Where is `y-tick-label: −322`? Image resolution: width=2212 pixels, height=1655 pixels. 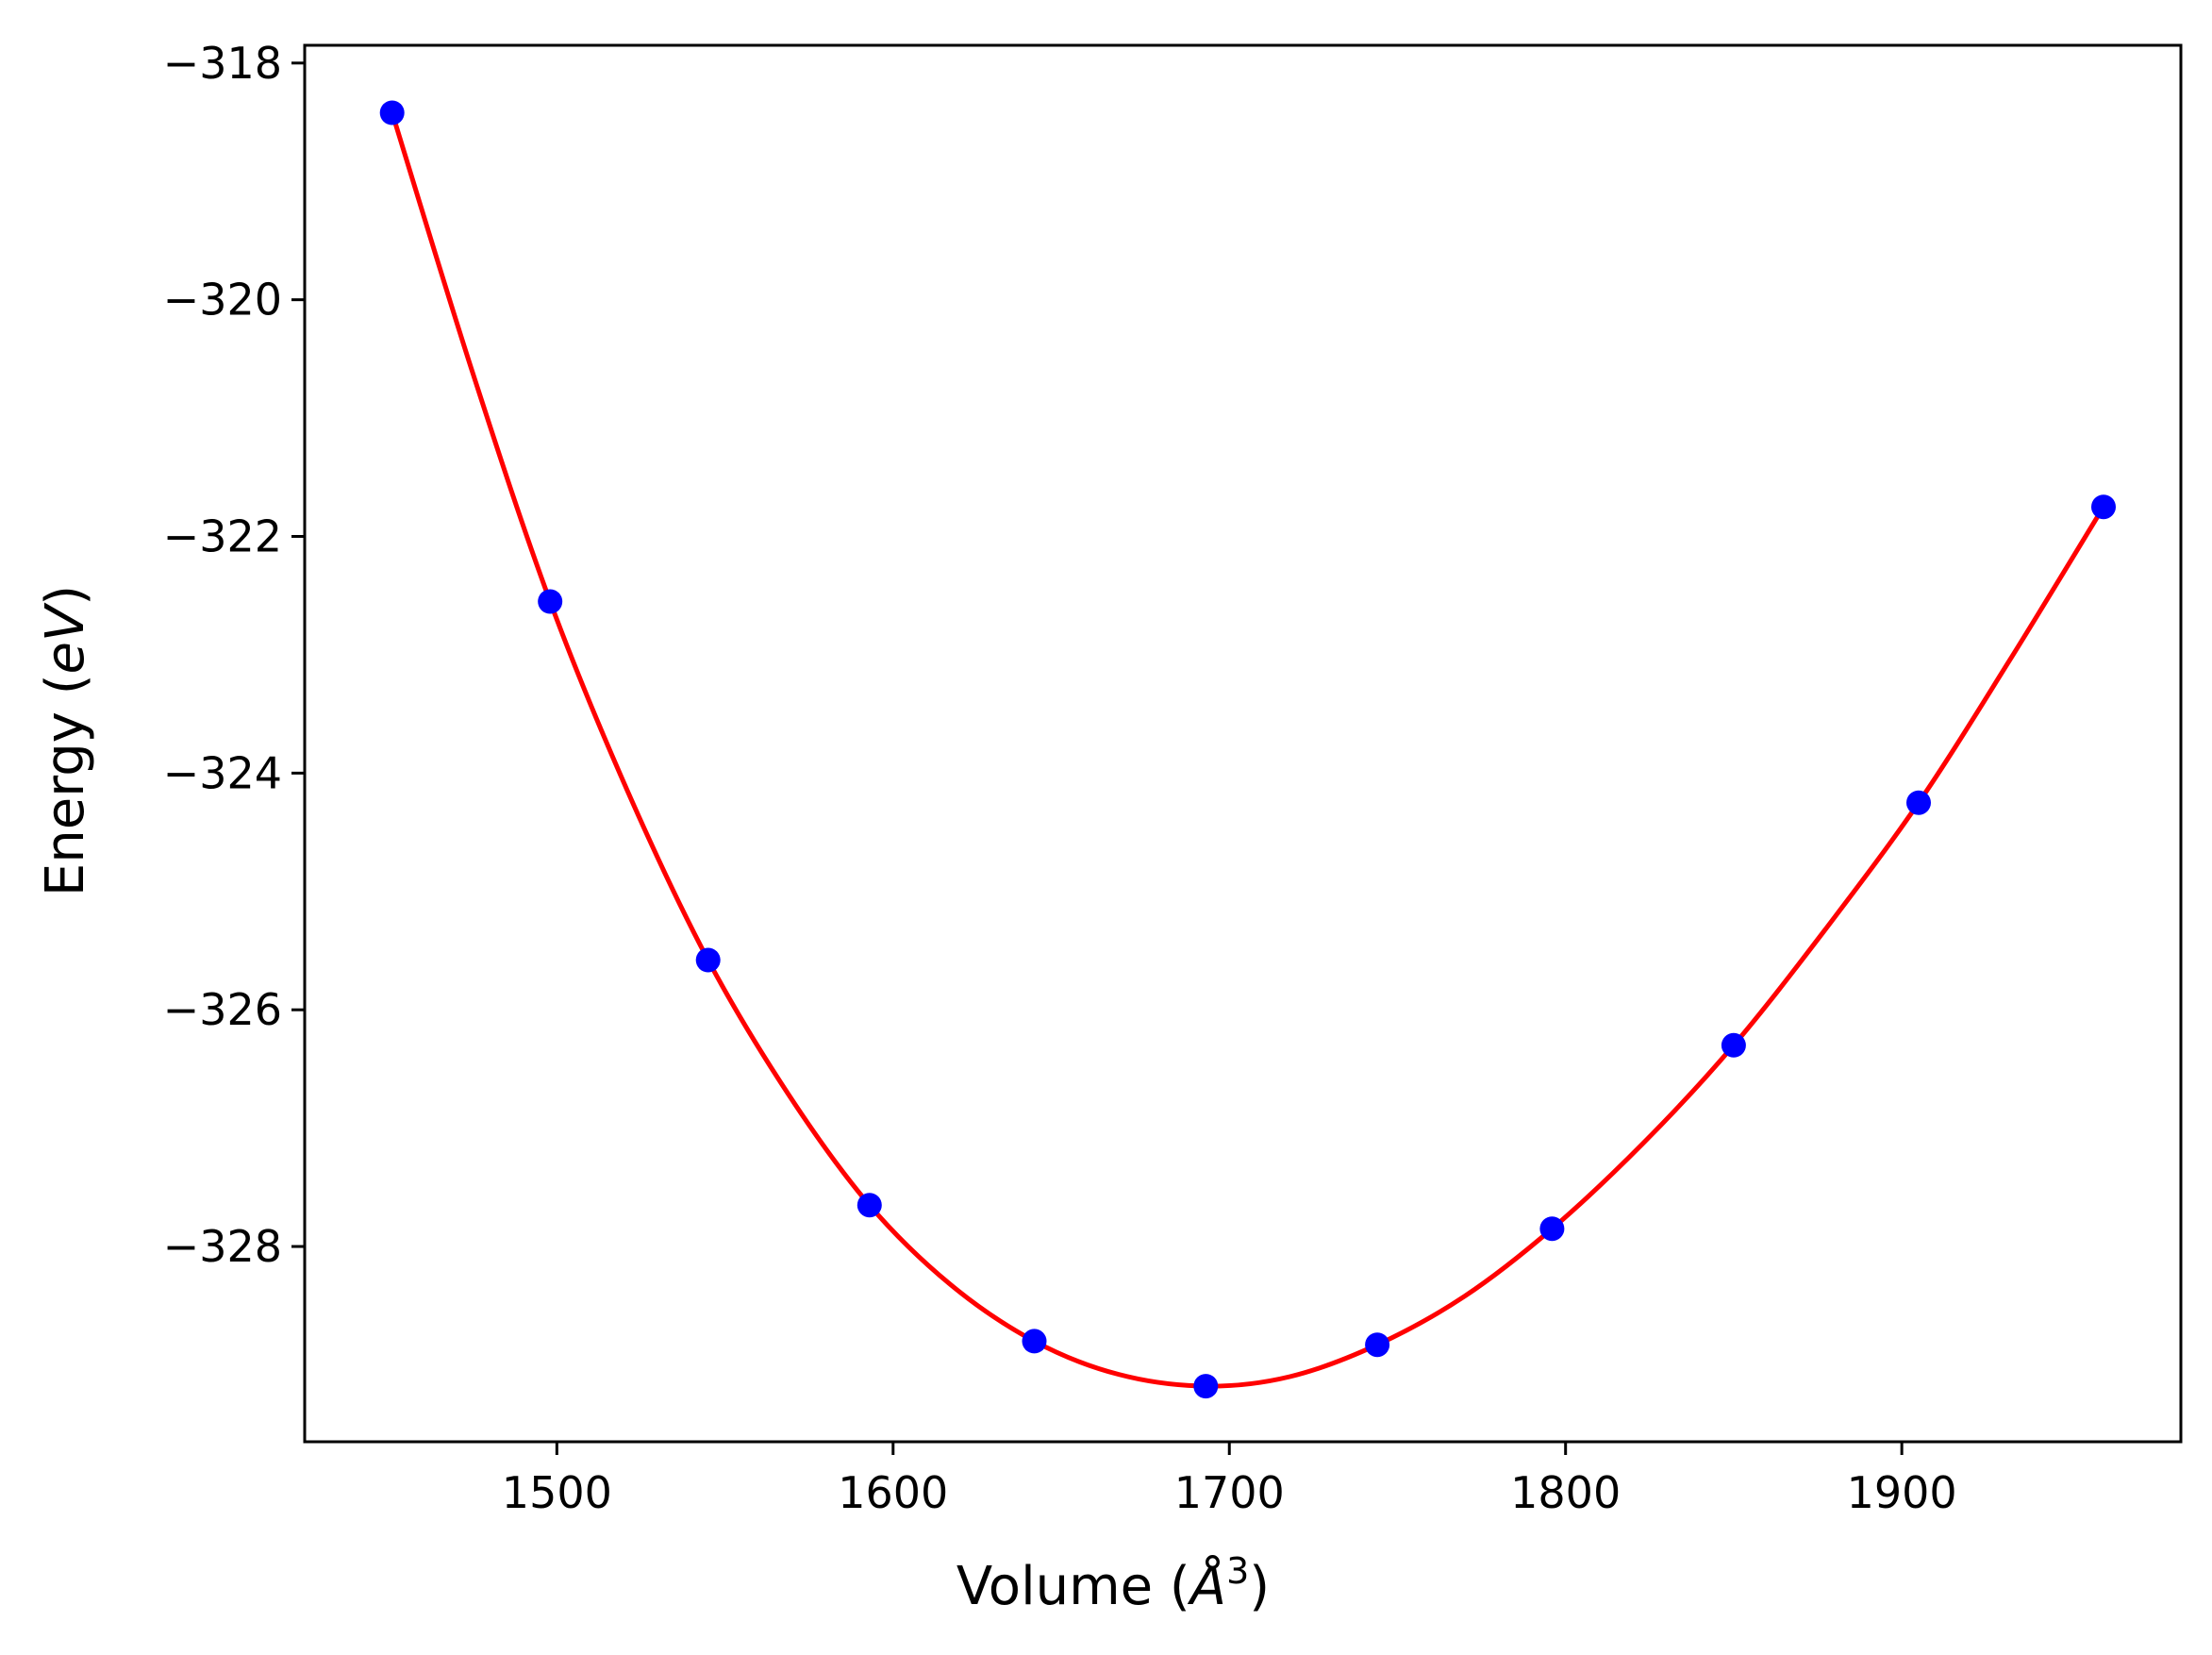
y-tick-label: −322 is located at coordinates (222, 536).